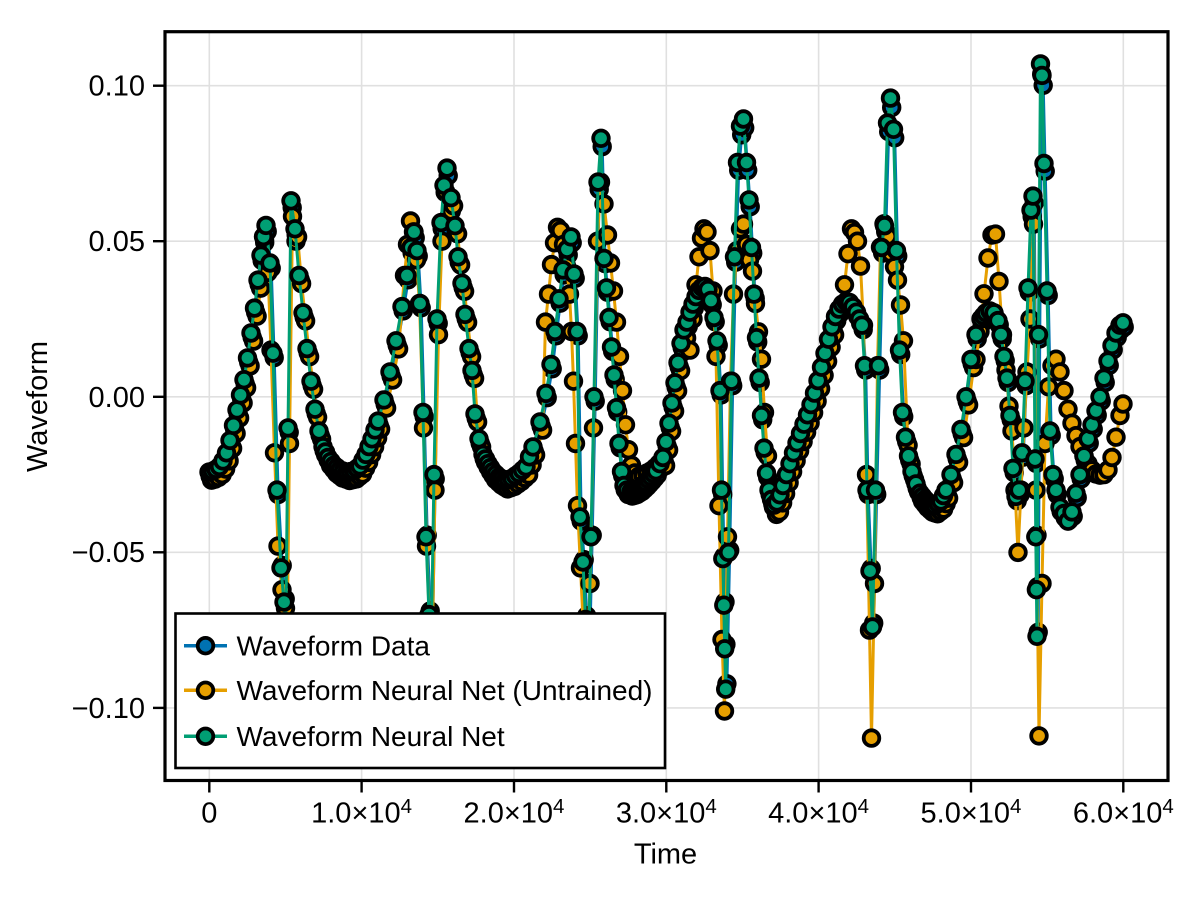  What do you see at coordinates (371, 736) in the screenshot?
I see `svg-text: Waveform Neural Net` at bounding box center [371, 736].